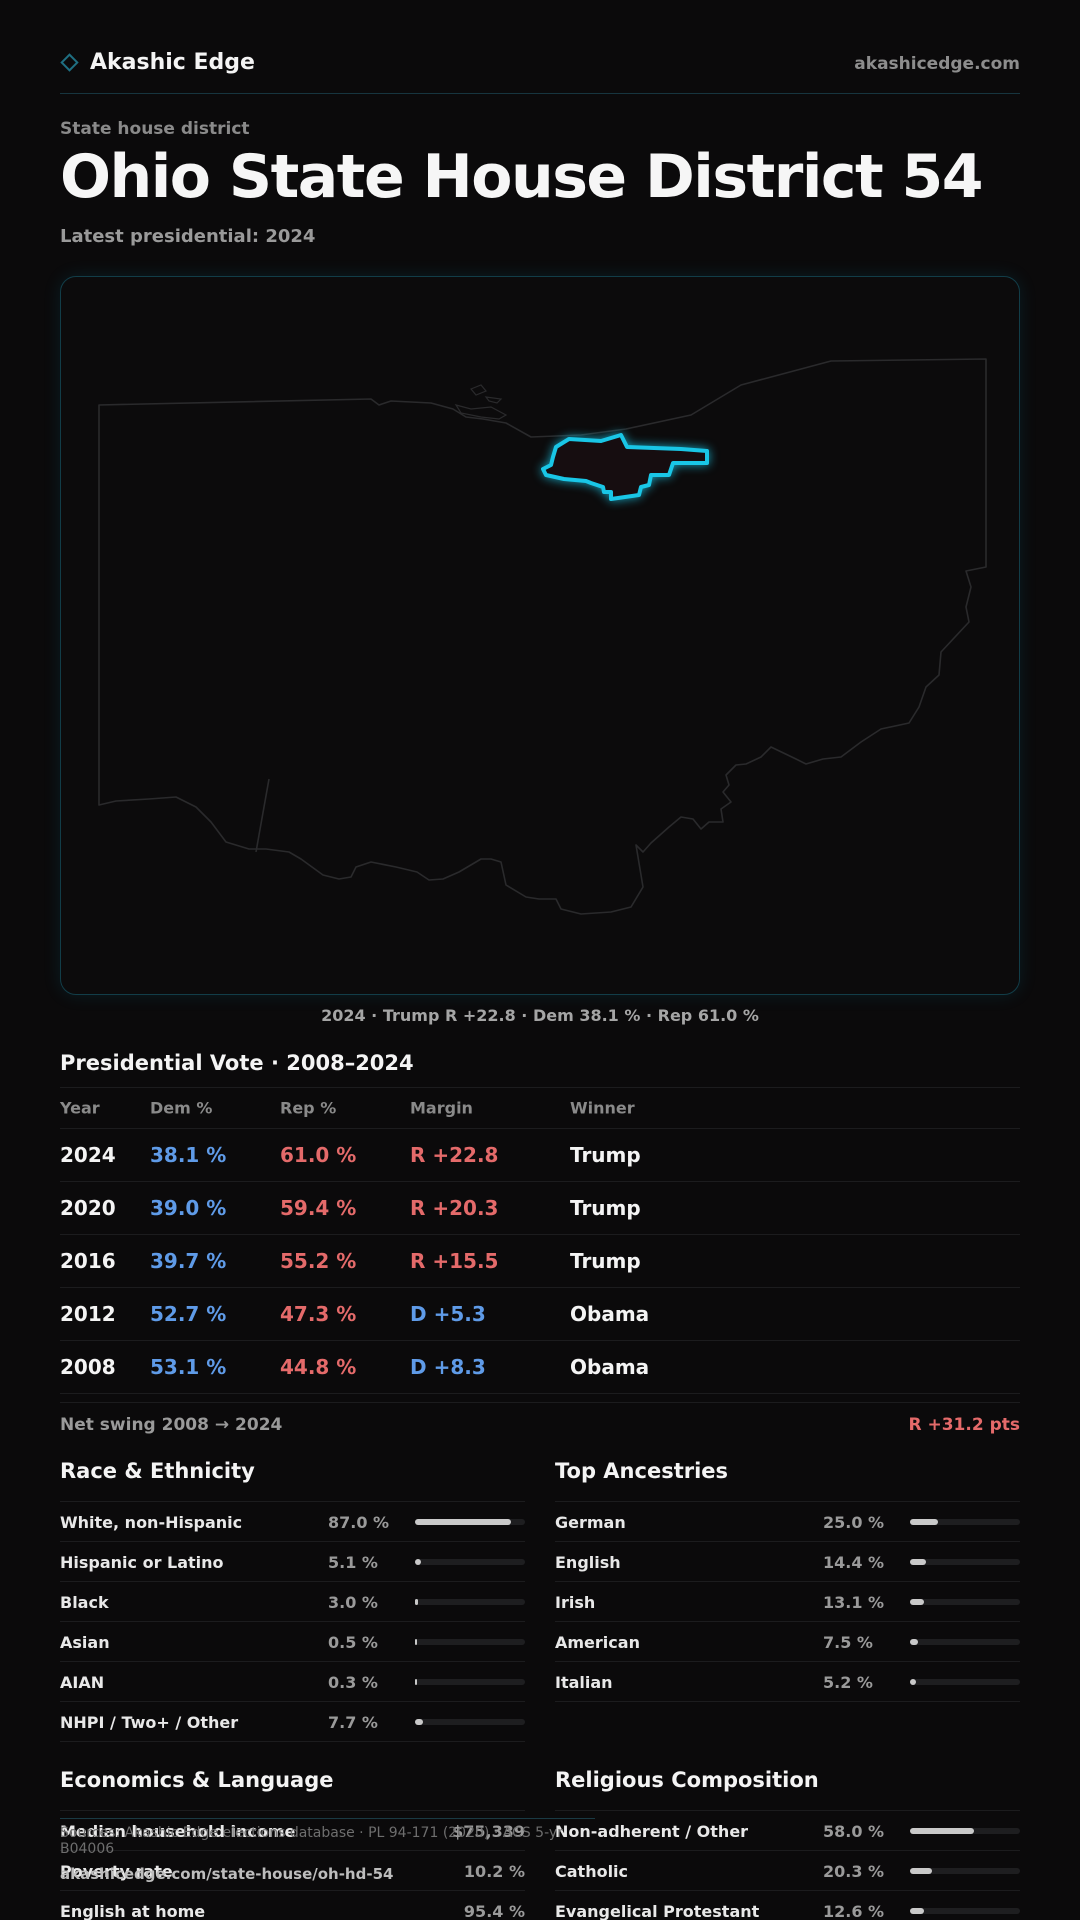  Describe the element at coordinates (652, 1831) in the screenshot. I see `stat-label: Non-adherent / Other` at that location.